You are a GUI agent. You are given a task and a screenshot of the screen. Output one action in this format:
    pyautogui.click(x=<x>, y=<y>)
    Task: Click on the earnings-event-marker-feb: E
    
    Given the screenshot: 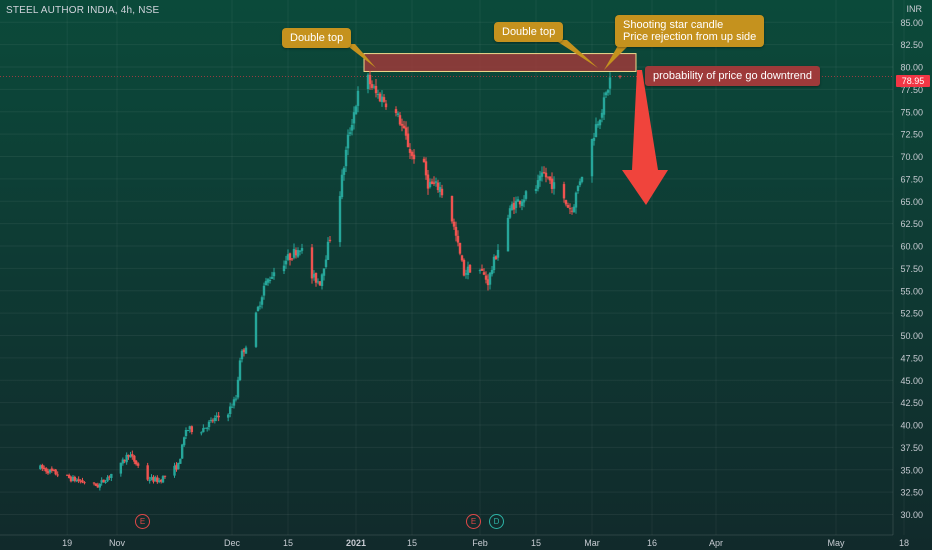 What is the action you would take?
    pyautogui.click(x=473, y=521)
    